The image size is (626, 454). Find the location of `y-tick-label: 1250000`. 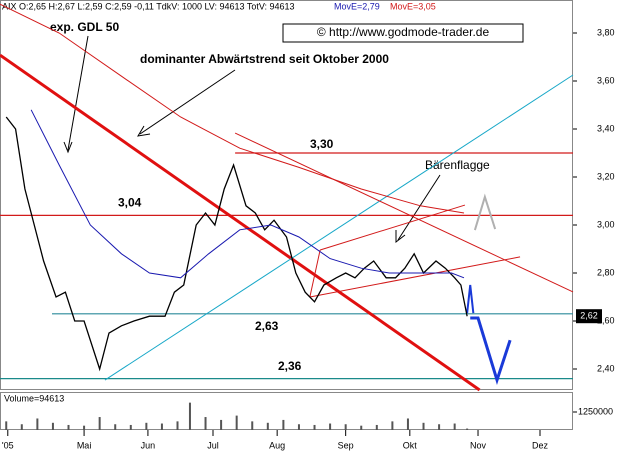

y-tick-label: 1250000 is located at coordinates (595, 411).